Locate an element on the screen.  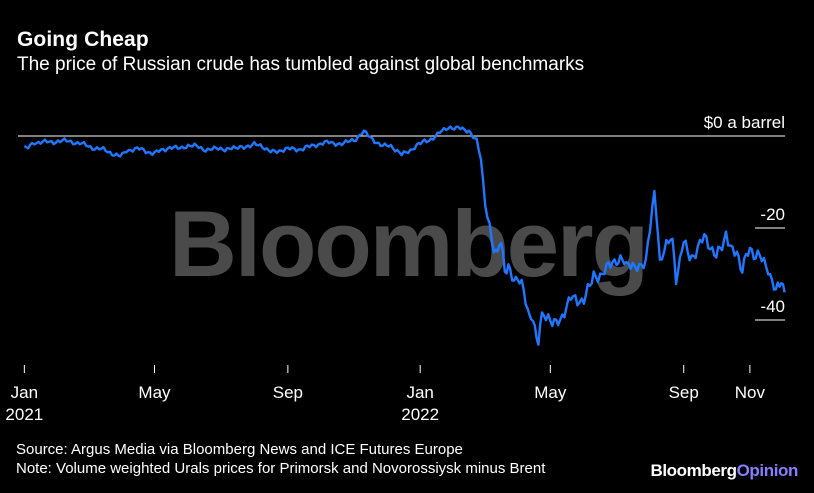
x-tick-label: Nov is located at coordinates (750, 392).